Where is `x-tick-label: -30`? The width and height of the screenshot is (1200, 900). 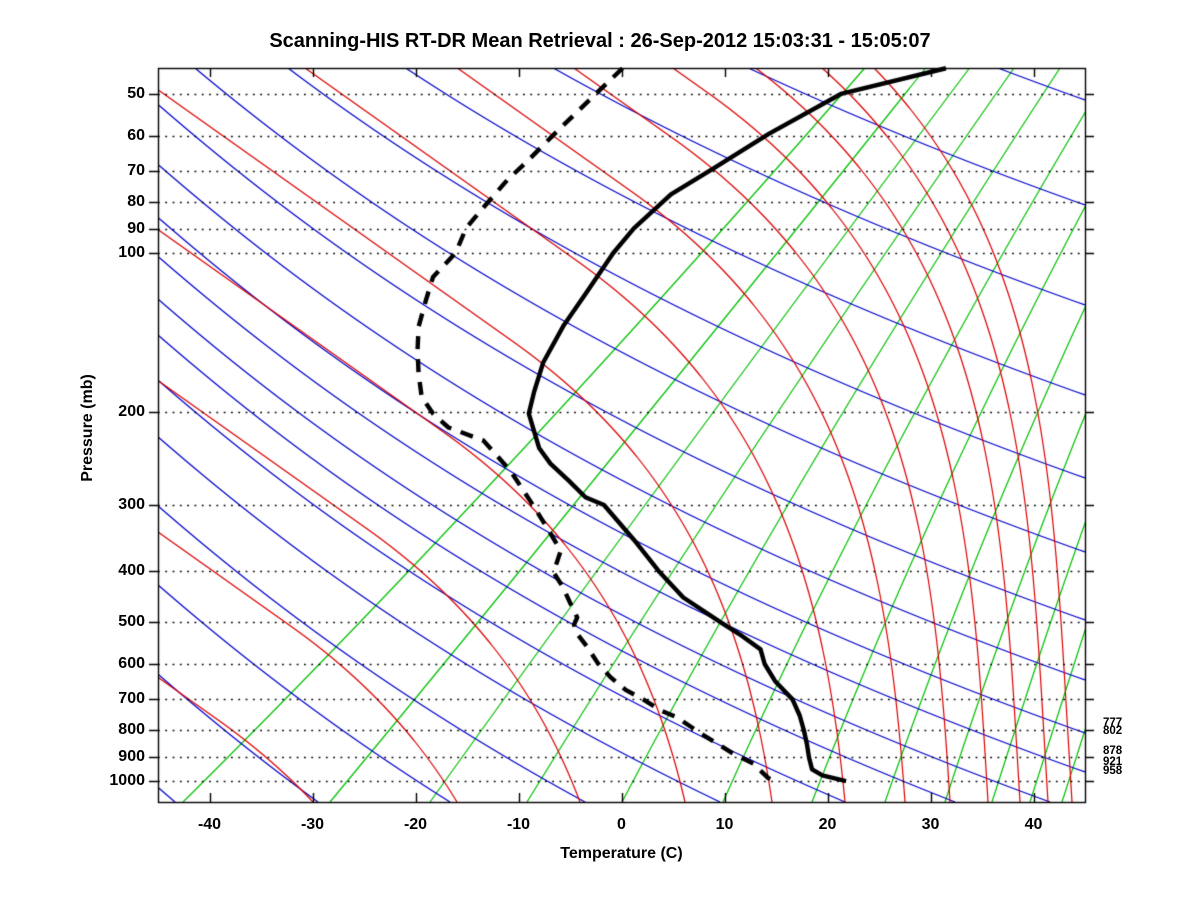 x-tick-label: -30 is located at coordinates (312, 824).